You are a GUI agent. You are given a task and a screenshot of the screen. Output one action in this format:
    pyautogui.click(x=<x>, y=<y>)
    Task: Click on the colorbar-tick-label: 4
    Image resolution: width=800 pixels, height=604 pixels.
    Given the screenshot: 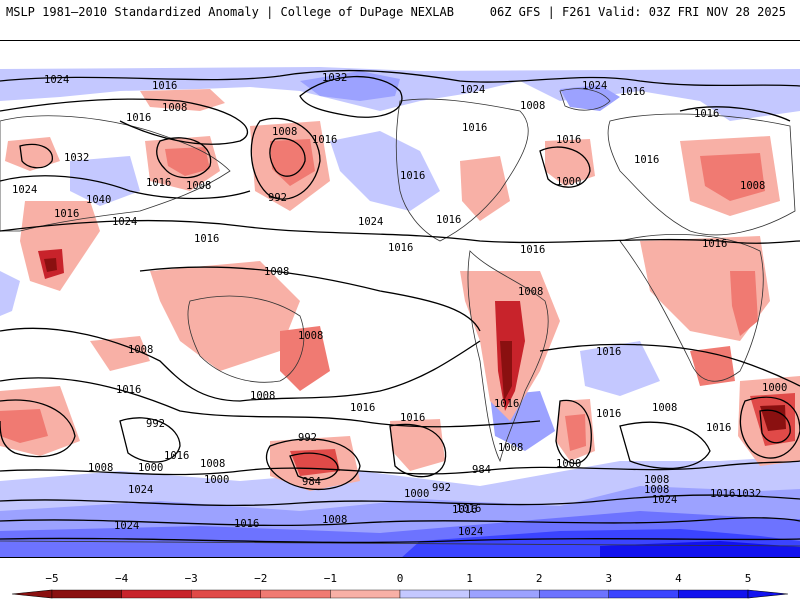 What is the action you would take?
    pyautogui.click(x=678, y=578)
    